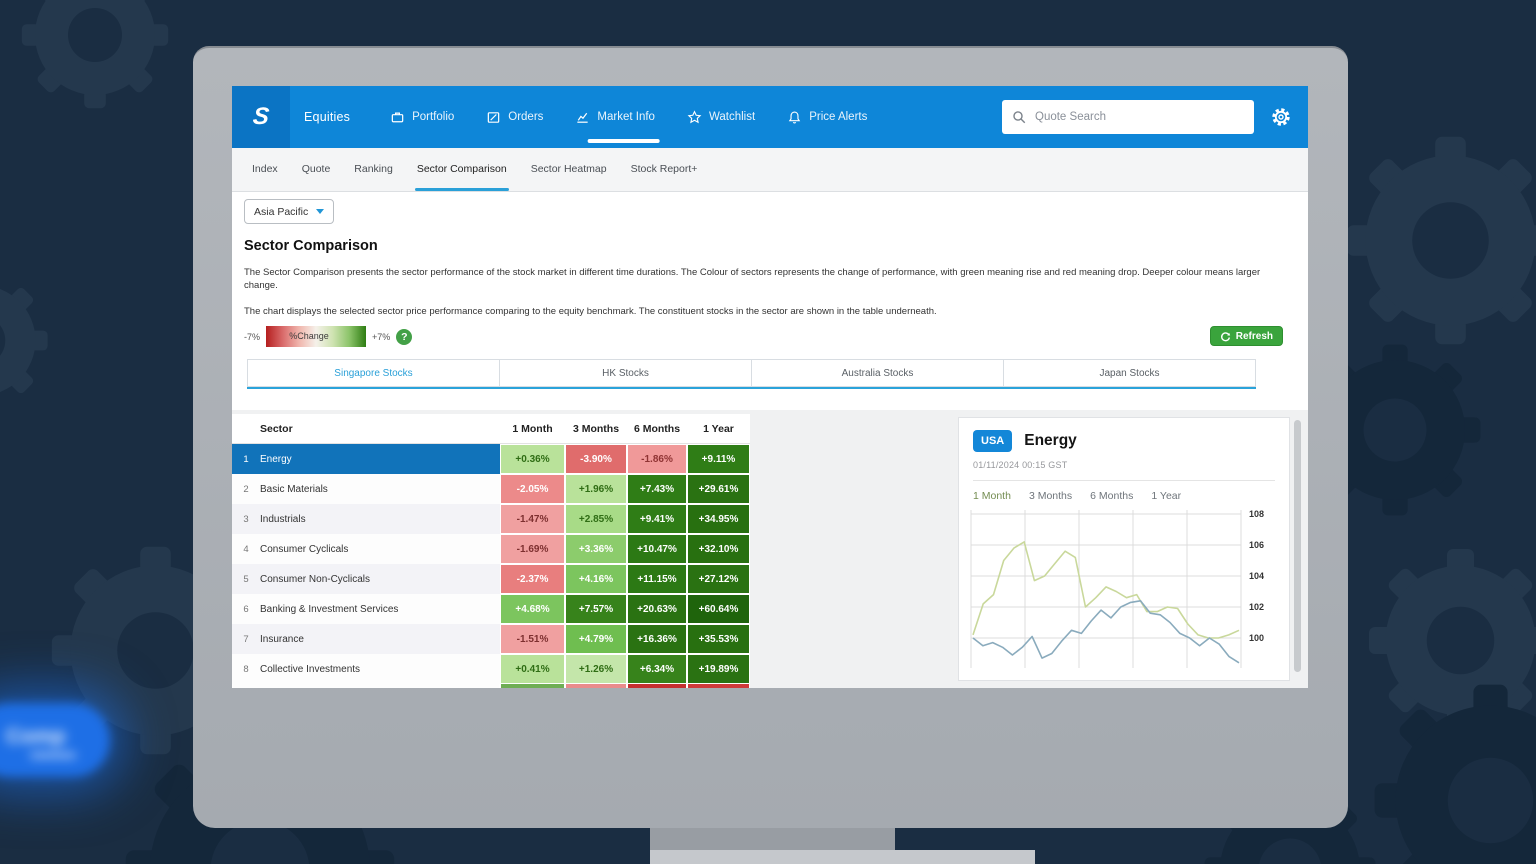  Describe the element at coordinates (1129, 373) in the screenshot. I see `market-tab-japan-stocks: Japan Stocks` at that location.